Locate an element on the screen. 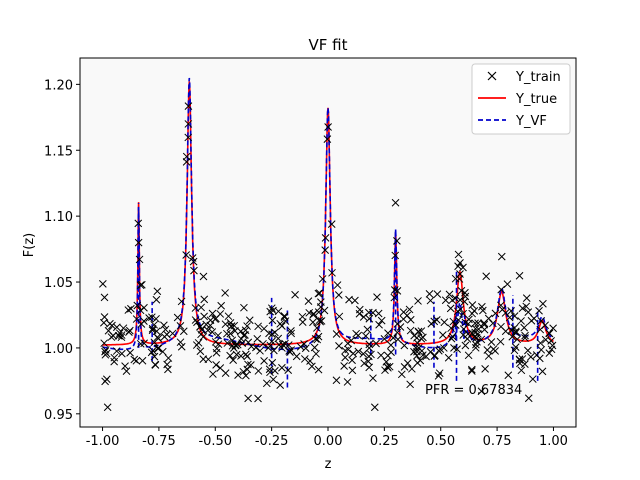 The image size is (640, 480). y-axis-title: F(z) is located at coordinates (29, 245).